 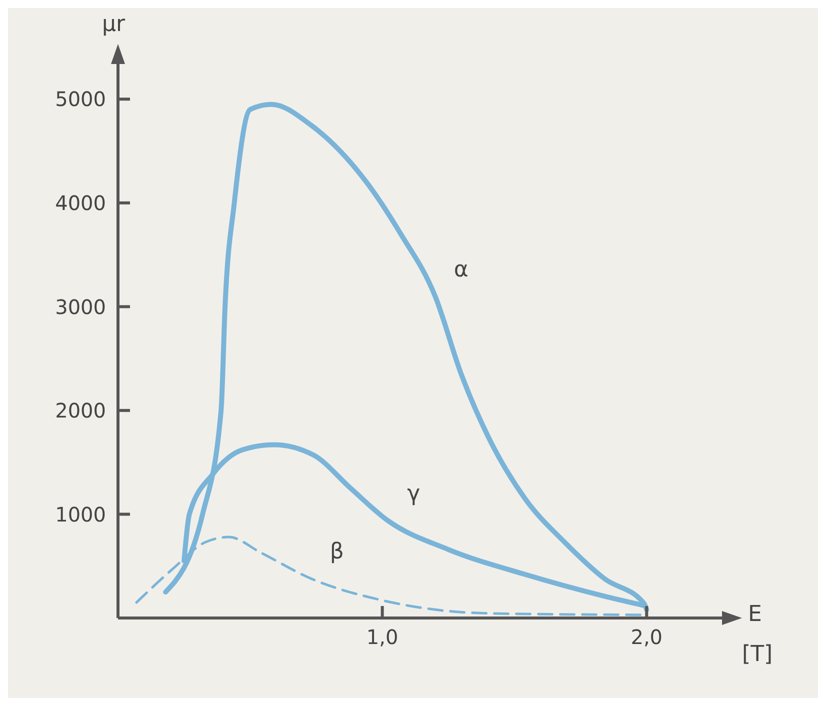 I want to click on x-axis-title: E, so click(x=755, y=614).